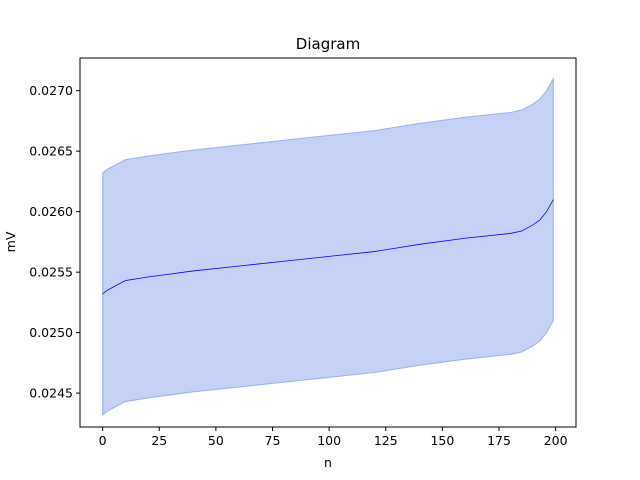  I want to click on x-tick-label: 0, so click(103, 440).